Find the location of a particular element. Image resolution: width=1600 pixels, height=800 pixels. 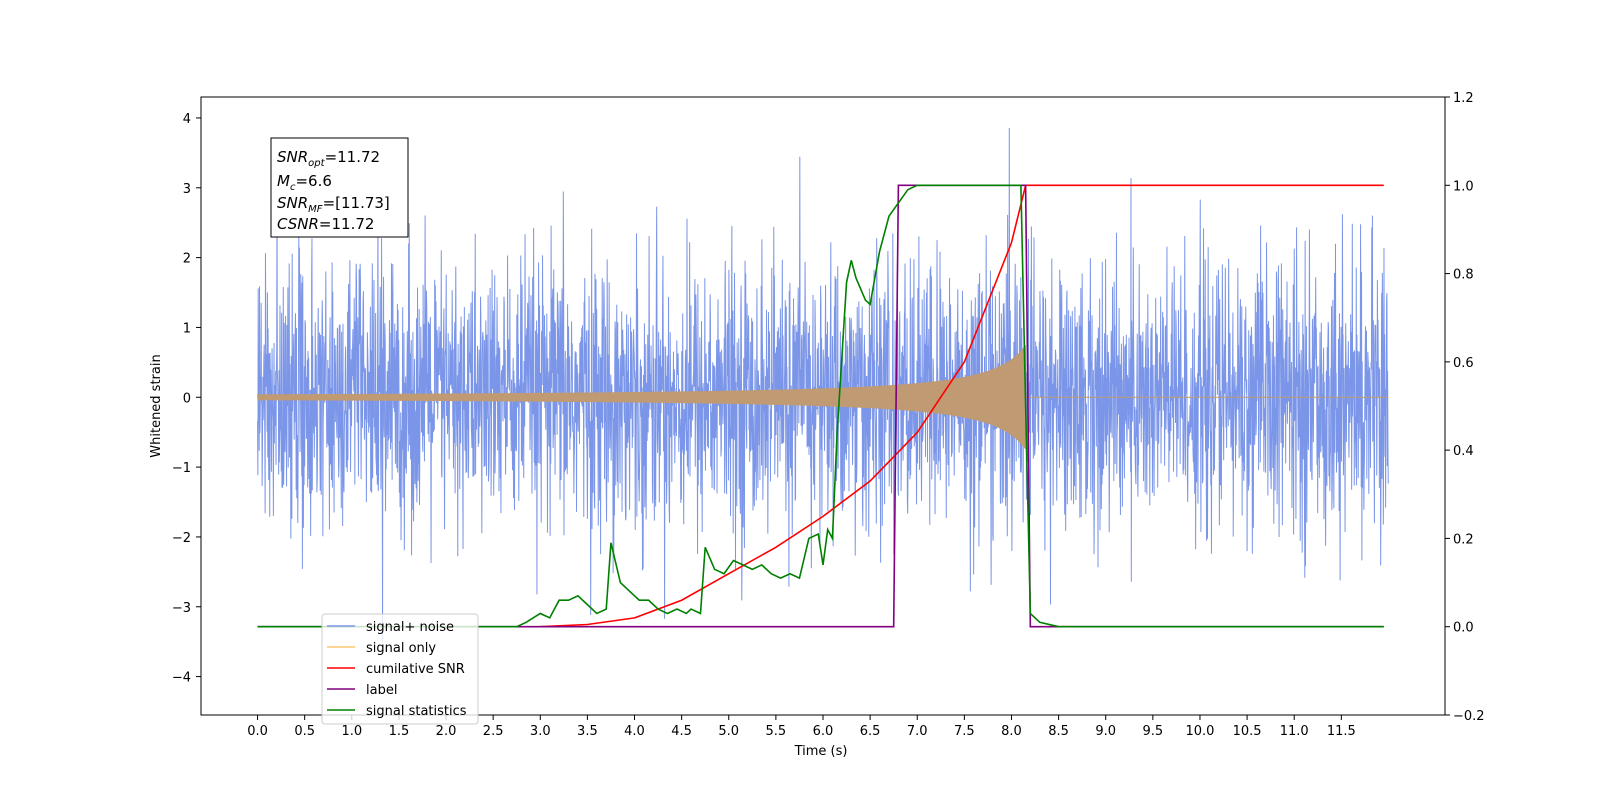

y-left-tick-label: −4 is located at coordinates (181, 678).